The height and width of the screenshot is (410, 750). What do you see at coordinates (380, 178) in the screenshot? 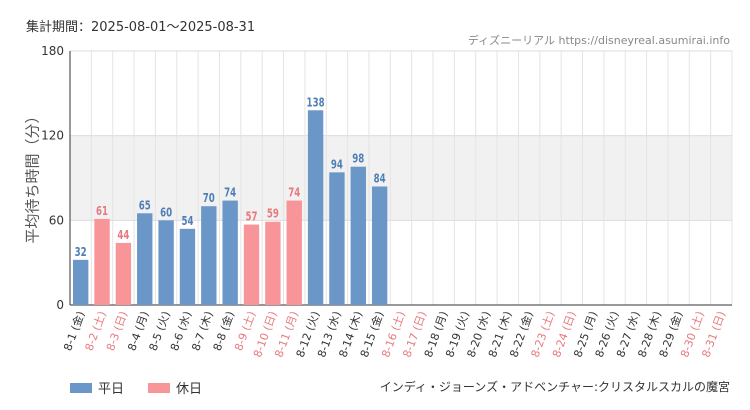
I see `bar-value-label: 84` at bounding box center [380, 178].